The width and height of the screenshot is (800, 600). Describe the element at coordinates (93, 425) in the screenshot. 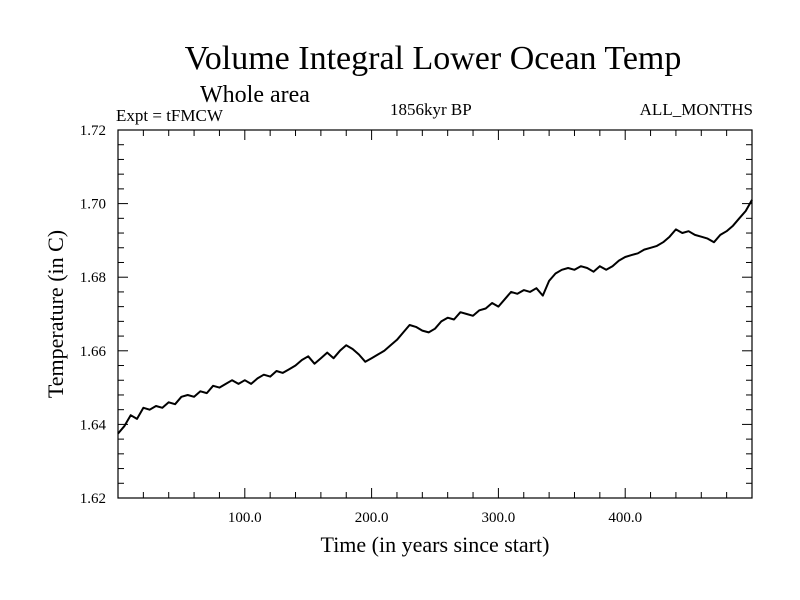

I see `y-tick-label: 1.64` at that location.